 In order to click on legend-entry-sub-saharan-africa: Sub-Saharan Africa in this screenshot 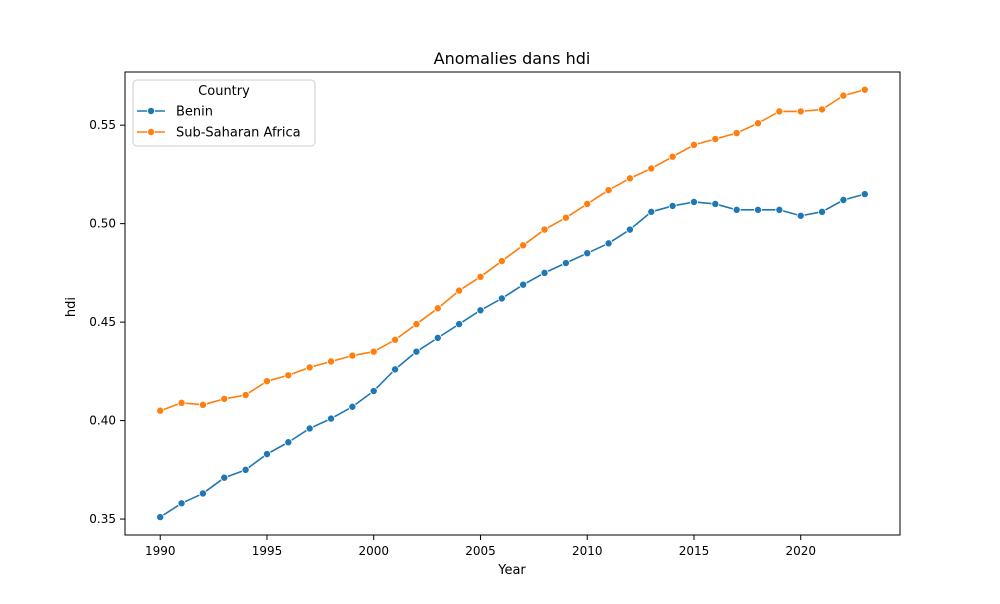, I will do `click(219, 133)`.